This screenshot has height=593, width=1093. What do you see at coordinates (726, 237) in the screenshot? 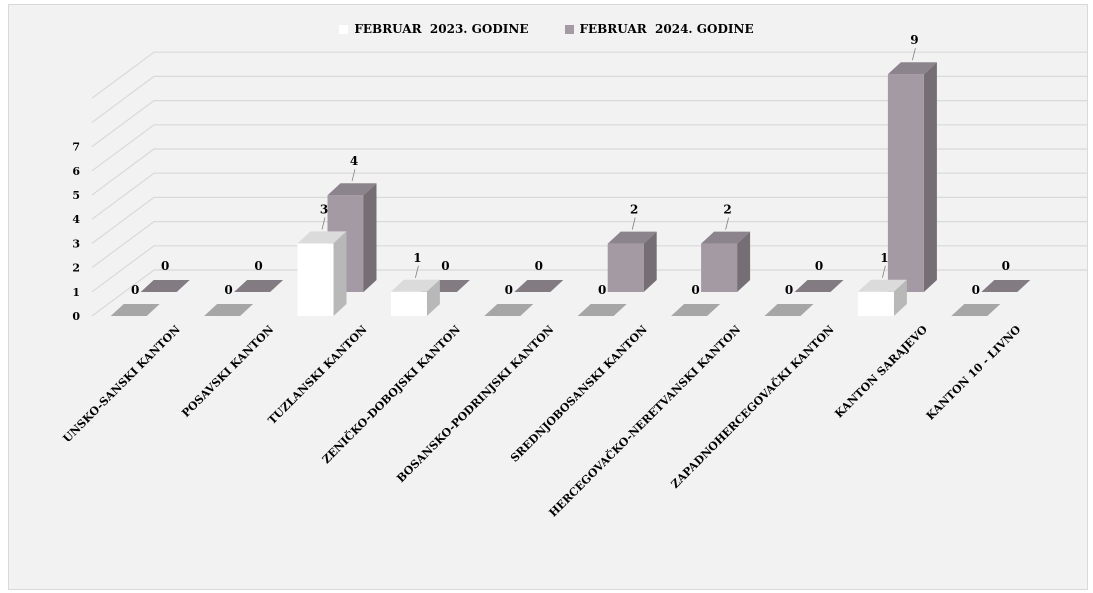
I see `bar-top-s1-c6` at bounding box center [726, 237].